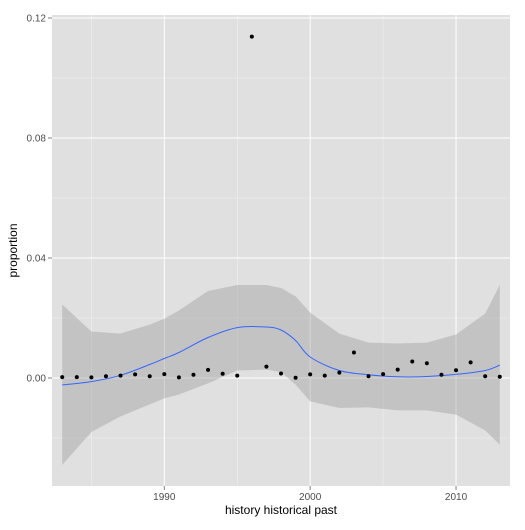 The image size is (525, 530). I want to click on y-tick-label: 0.12, so click(37, 19).